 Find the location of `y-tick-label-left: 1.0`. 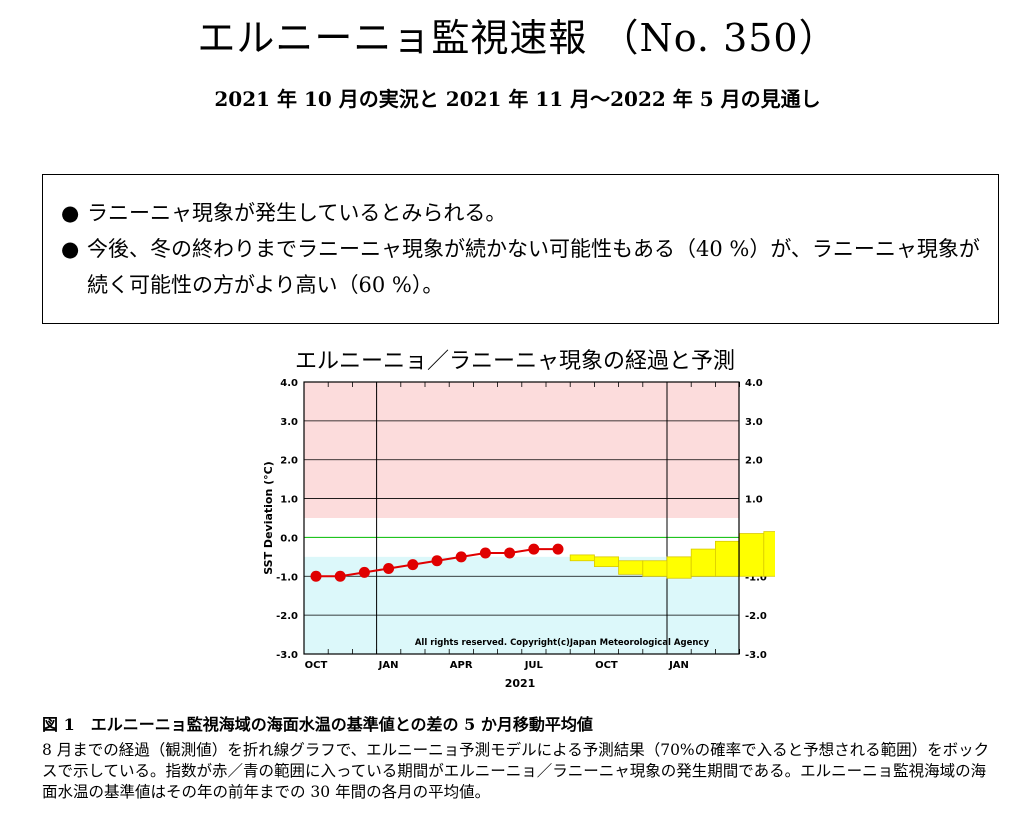

y-tick-label-left: 1.0 is located at coordinates (289, 500).